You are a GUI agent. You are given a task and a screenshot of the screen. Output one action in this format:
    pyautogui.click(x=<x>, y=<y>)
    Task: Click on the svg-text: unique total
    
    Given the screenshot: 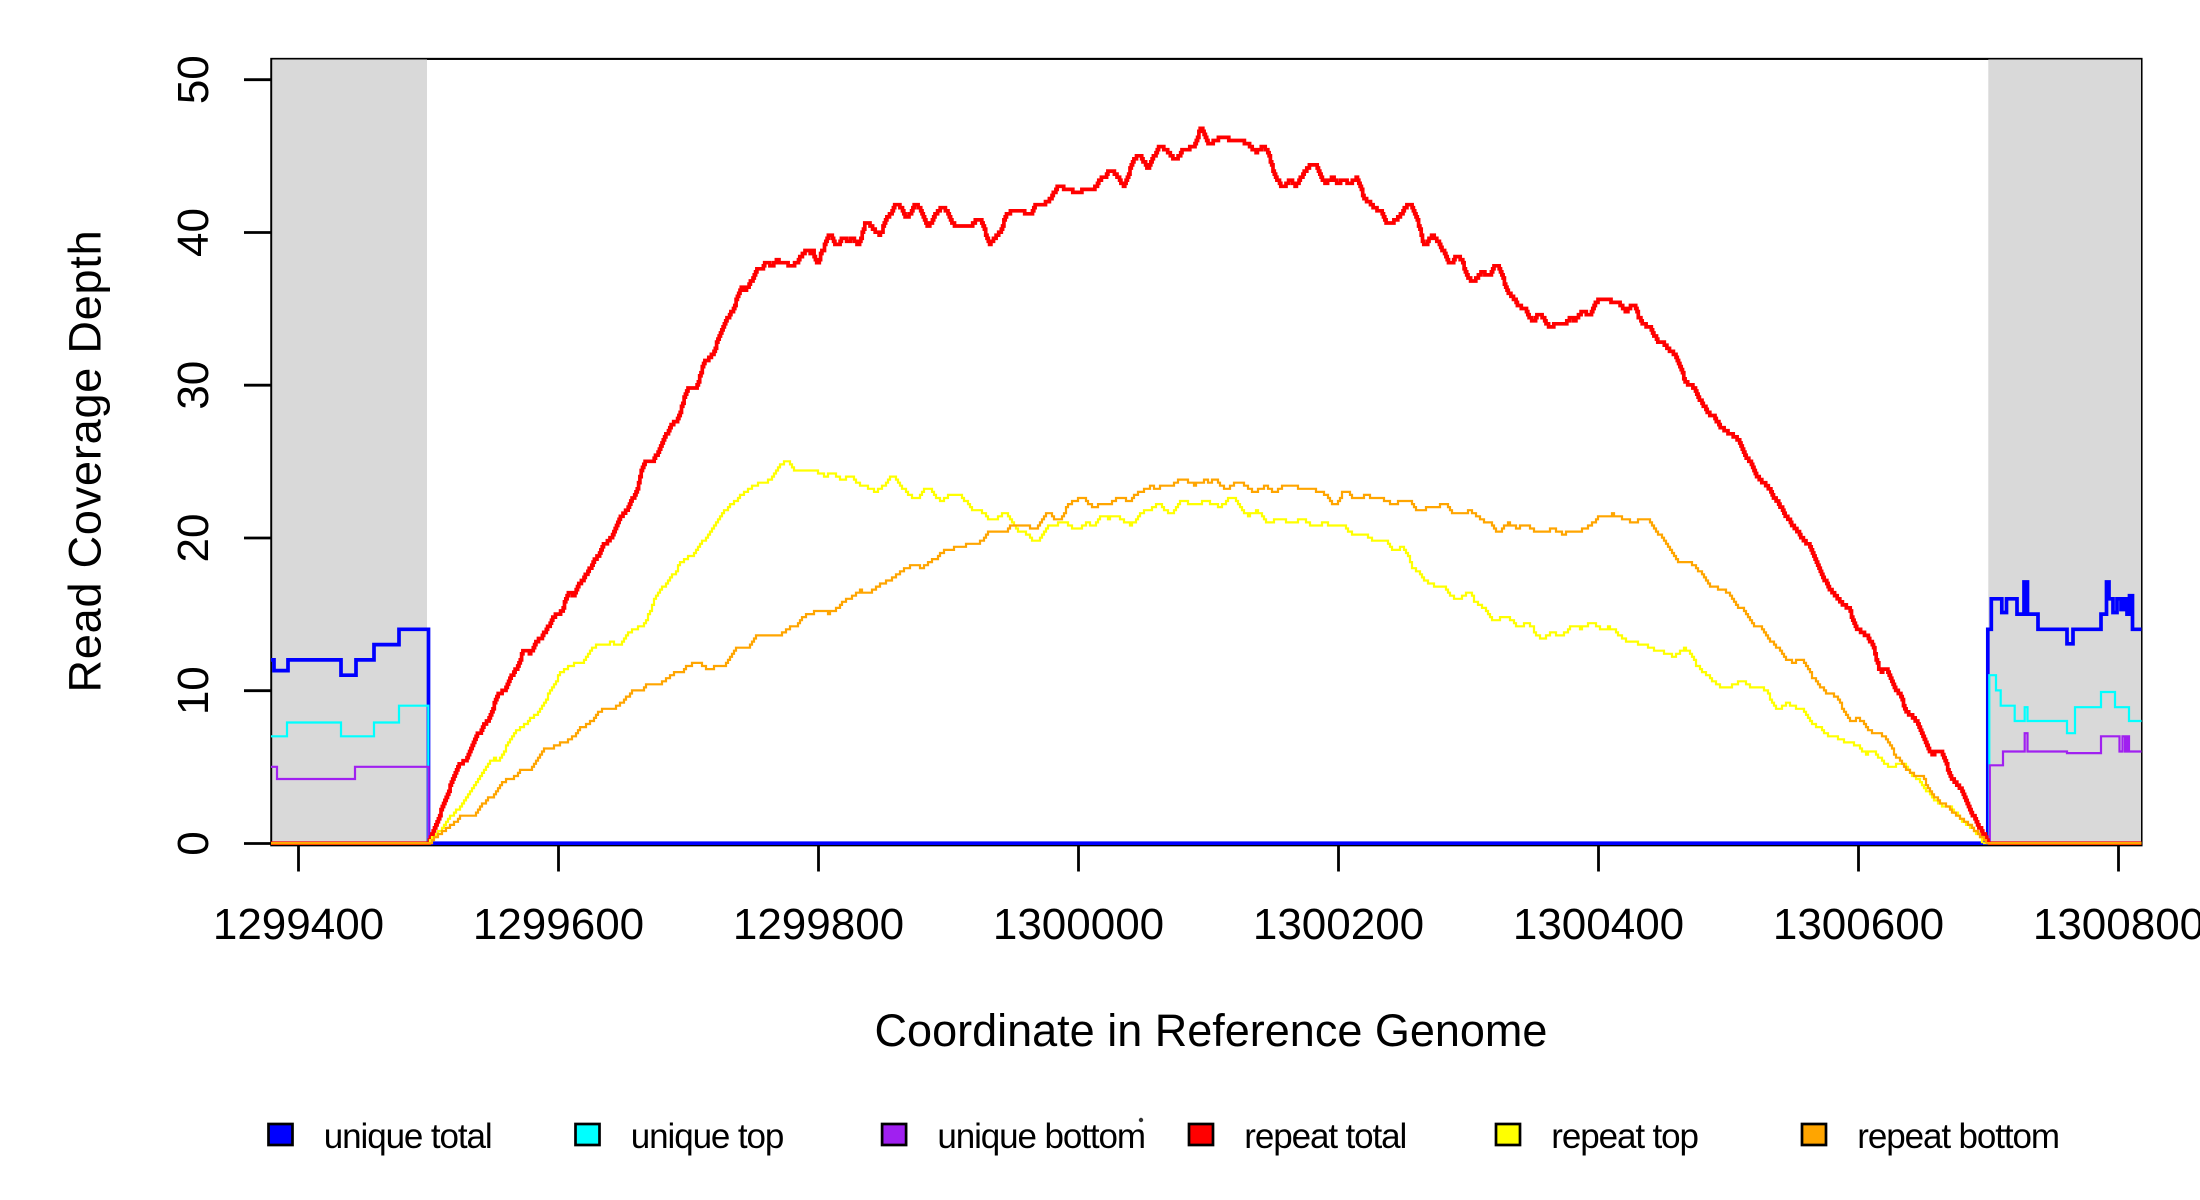 What is the action you would take?
    pyautogui.click(x=408, y=1136)
    